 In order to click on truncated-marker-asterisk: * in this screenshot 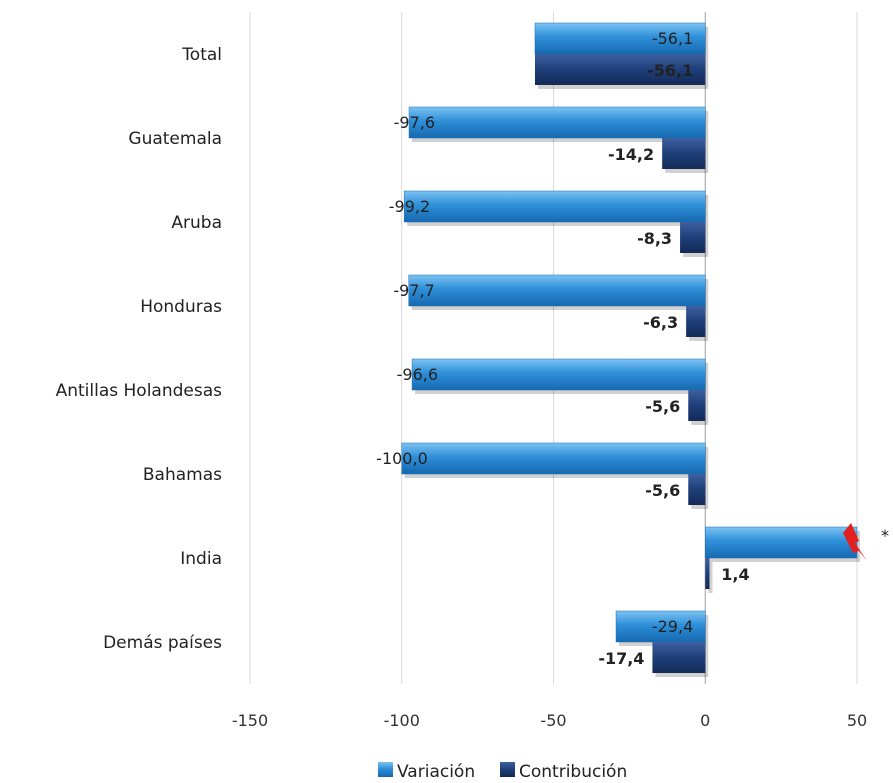, I will do `click(885, 535)`.